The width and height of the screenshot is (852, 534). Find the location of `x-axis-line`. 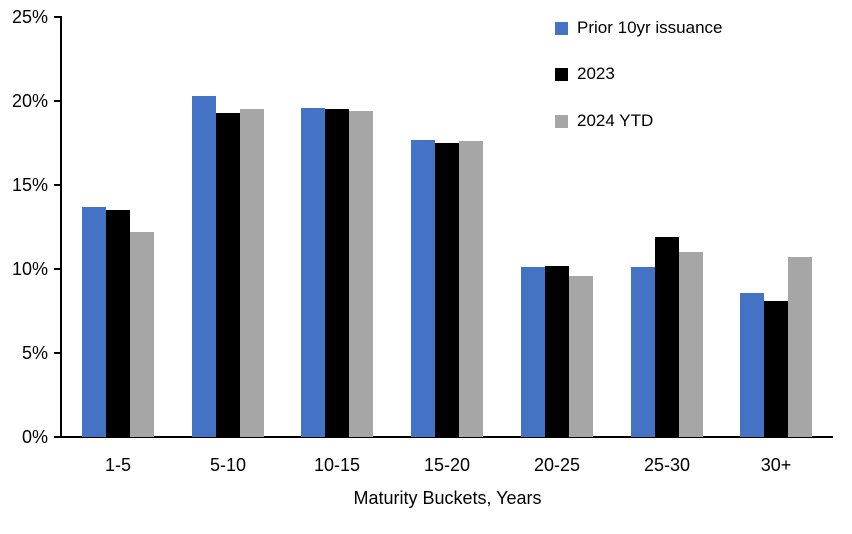

x-axis-line is located at coordinates (446, 437).